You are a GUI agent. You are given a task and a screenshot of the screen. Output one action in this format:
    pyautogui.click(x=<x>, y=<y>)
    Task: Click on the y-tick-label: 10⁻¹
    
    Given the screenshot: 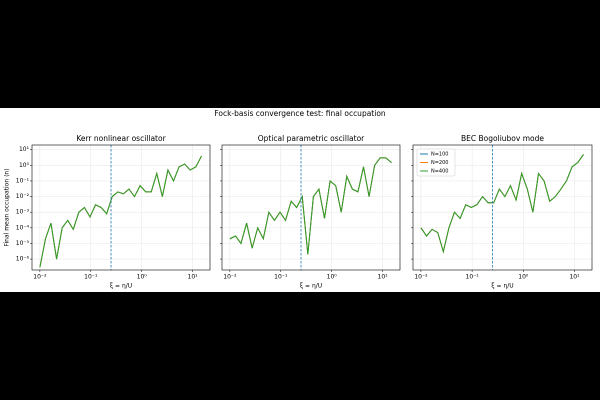 What is the action you would take?
    pyautogui.click(x=23, y=180)
    